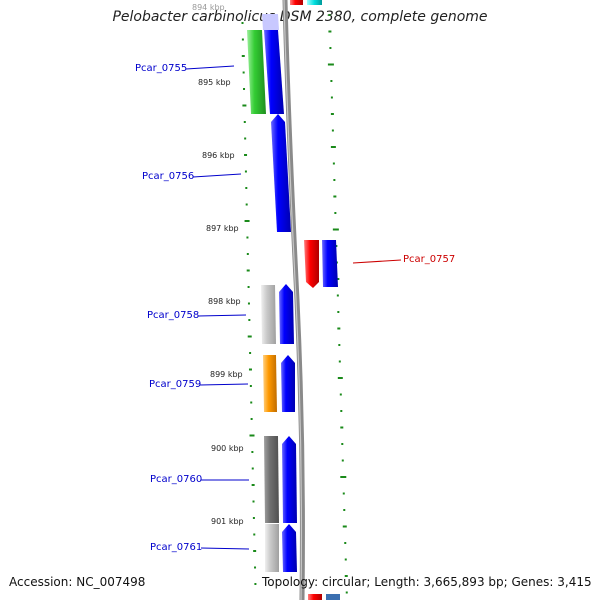 This screenshot has height=600, width=600. Describe the element at coordinates (333, 597) in the screenshot. I see `cds-arrow-partial-bottom` at that location.